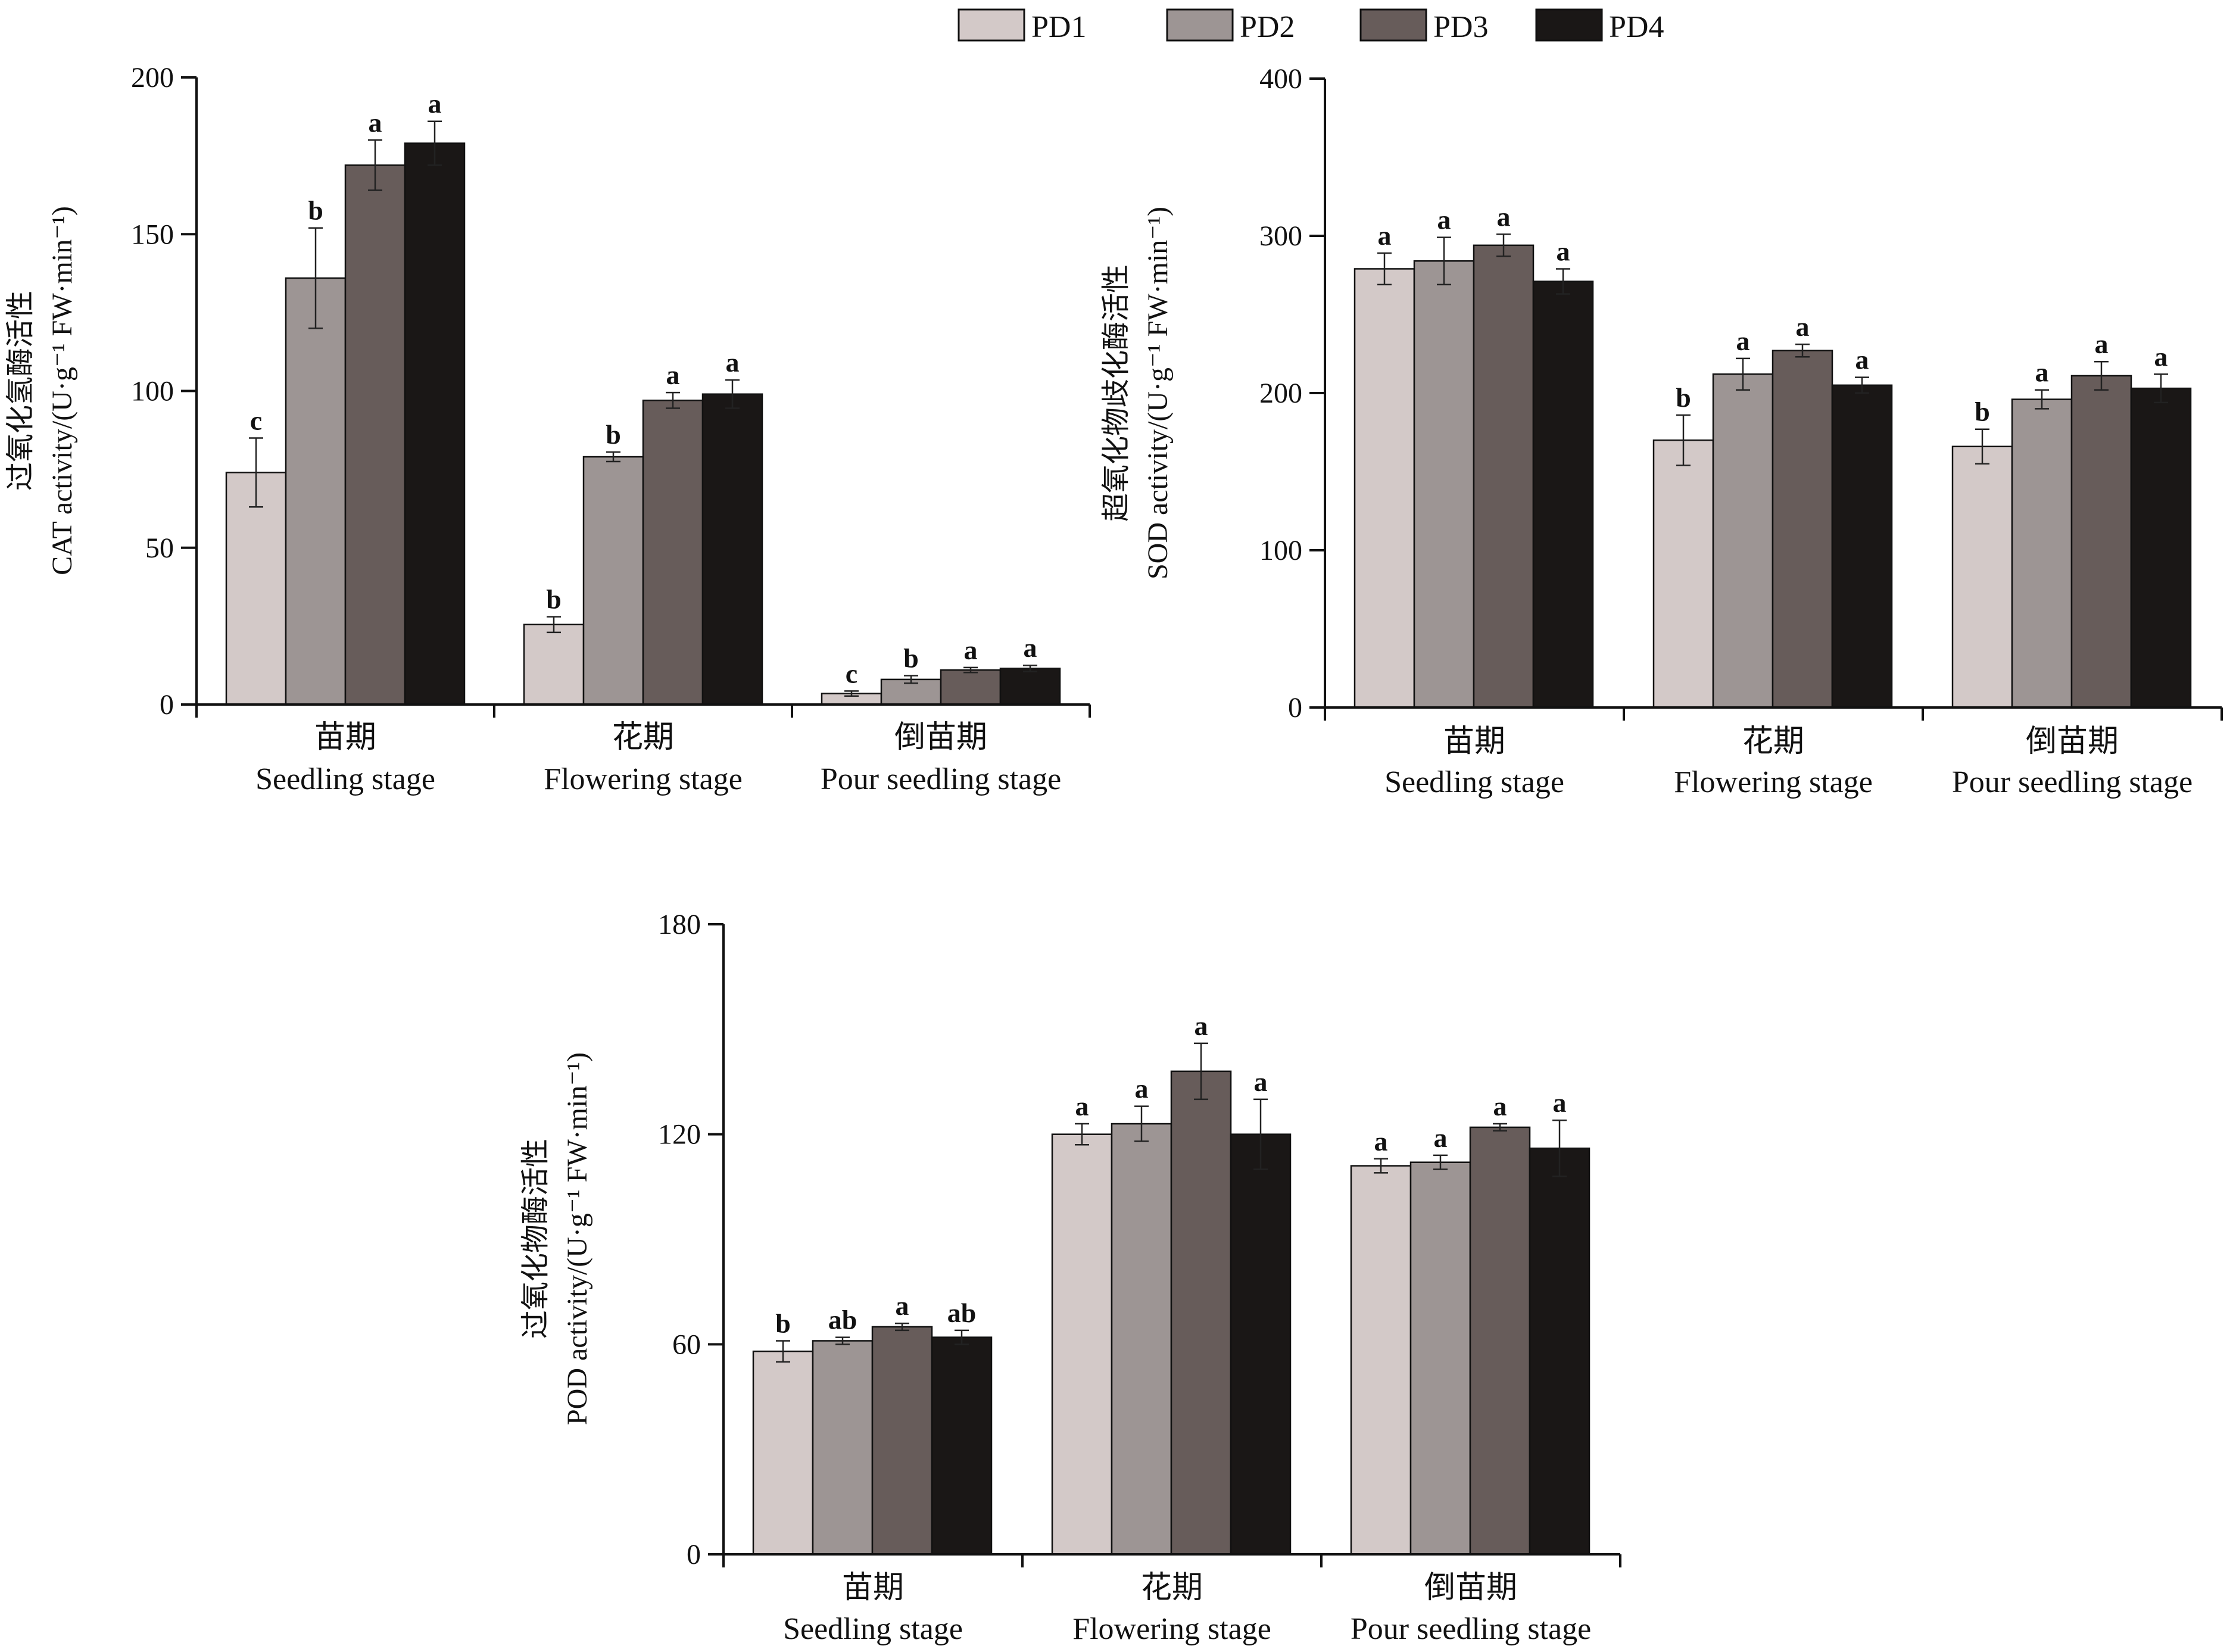 This screenshot has width=2233, height=1652. I want to click on cat-xcategory-en: Flowering stage, so click(643, 779).